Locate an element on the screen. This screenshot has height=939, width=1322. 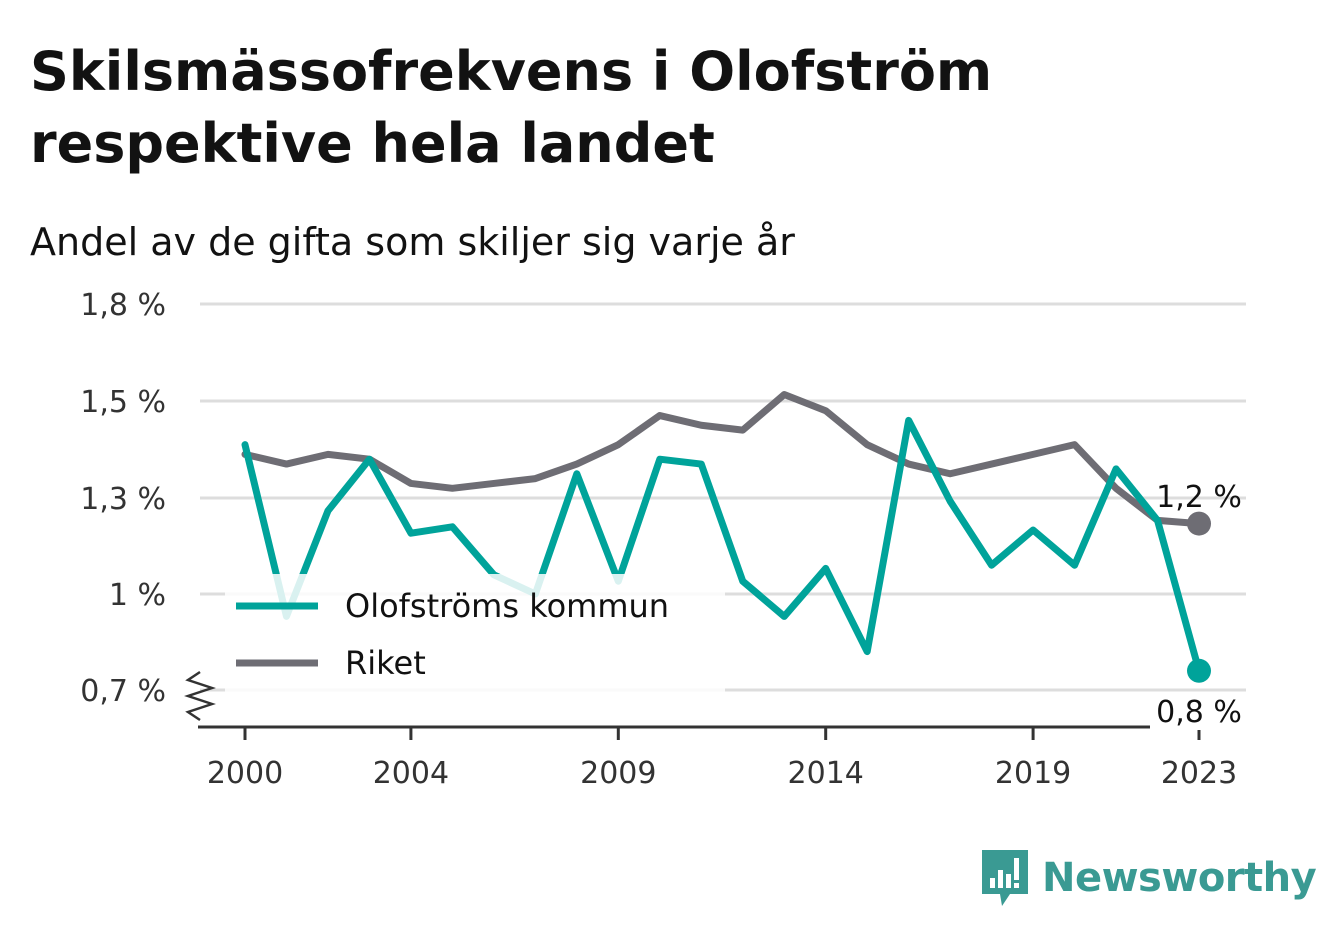
x-tick-label: 2019 is located at coordinates (1033, 773).